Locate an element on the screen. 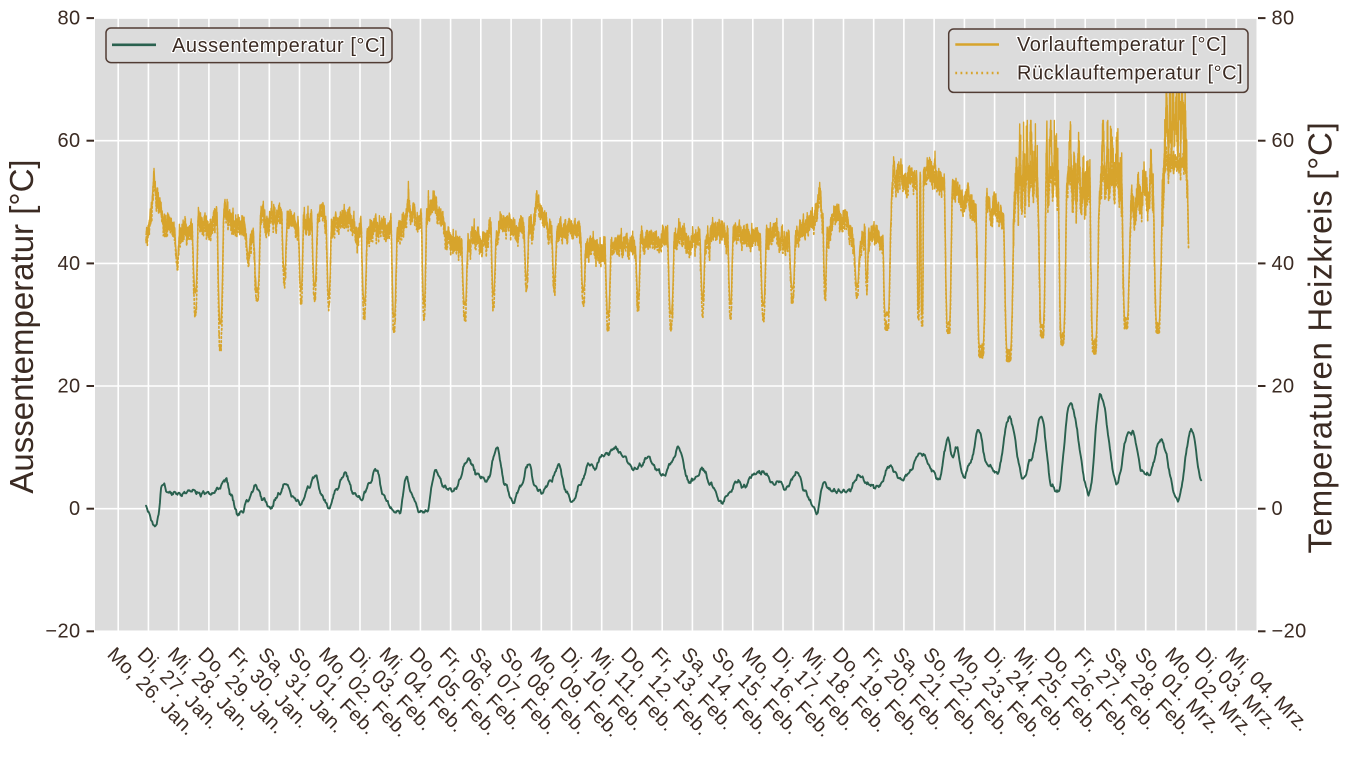 This screenshot has width=1350, height=758. svg-text: Temperaturen Heizkreis [°C] is located at coordinates (1320, 338).